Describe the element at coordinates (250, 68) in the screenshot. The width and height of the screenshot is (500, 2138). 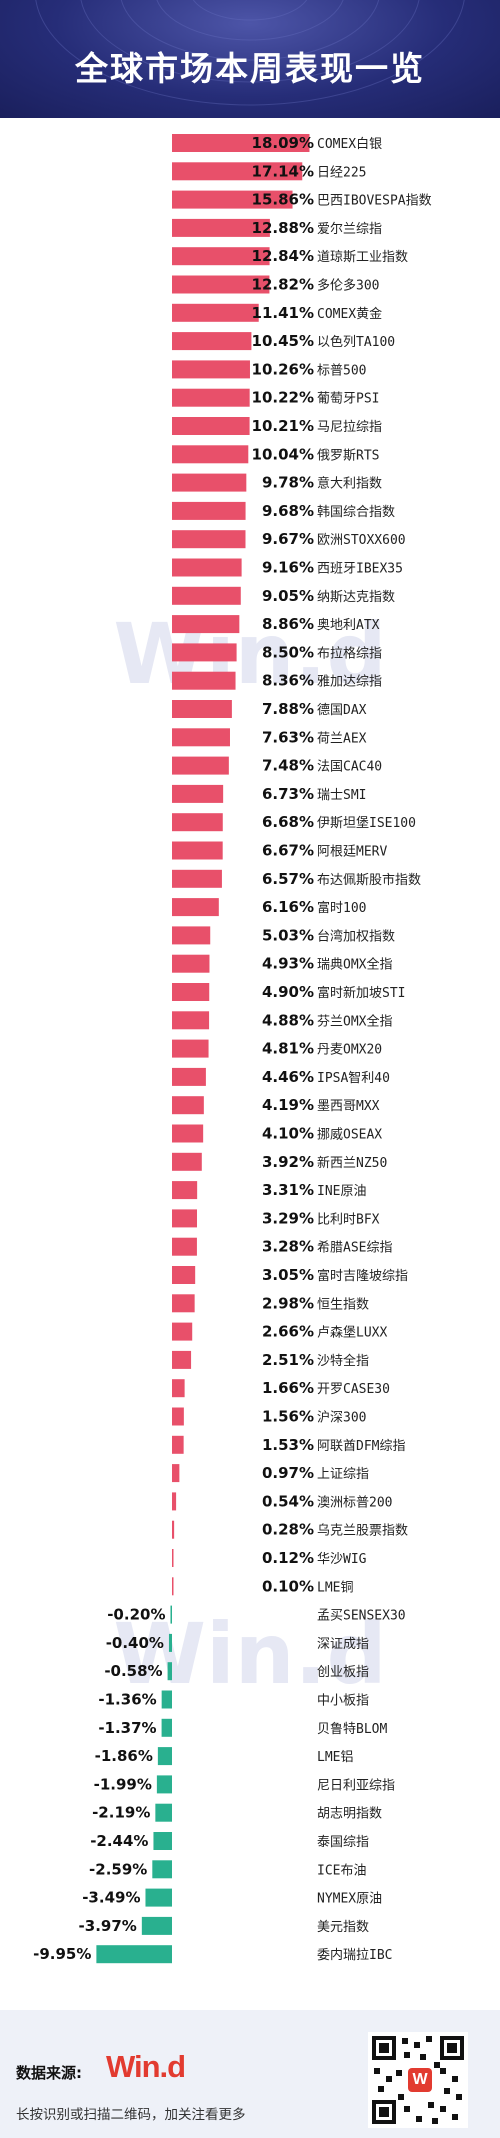
I see `page-title: 全球市场本周表现一览` at that location.